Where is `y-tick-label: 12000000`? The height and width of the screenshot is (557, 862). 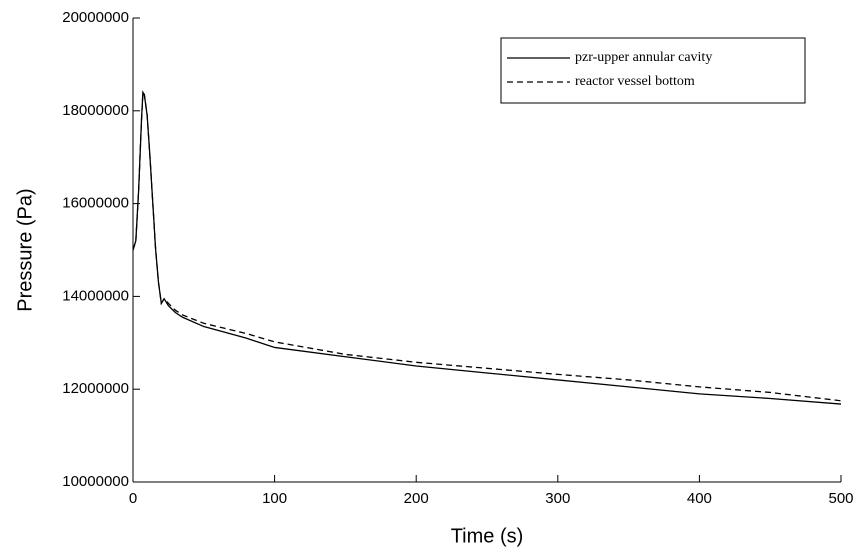 y-tick-label: 12000000 is located at coordinates (95, 388).